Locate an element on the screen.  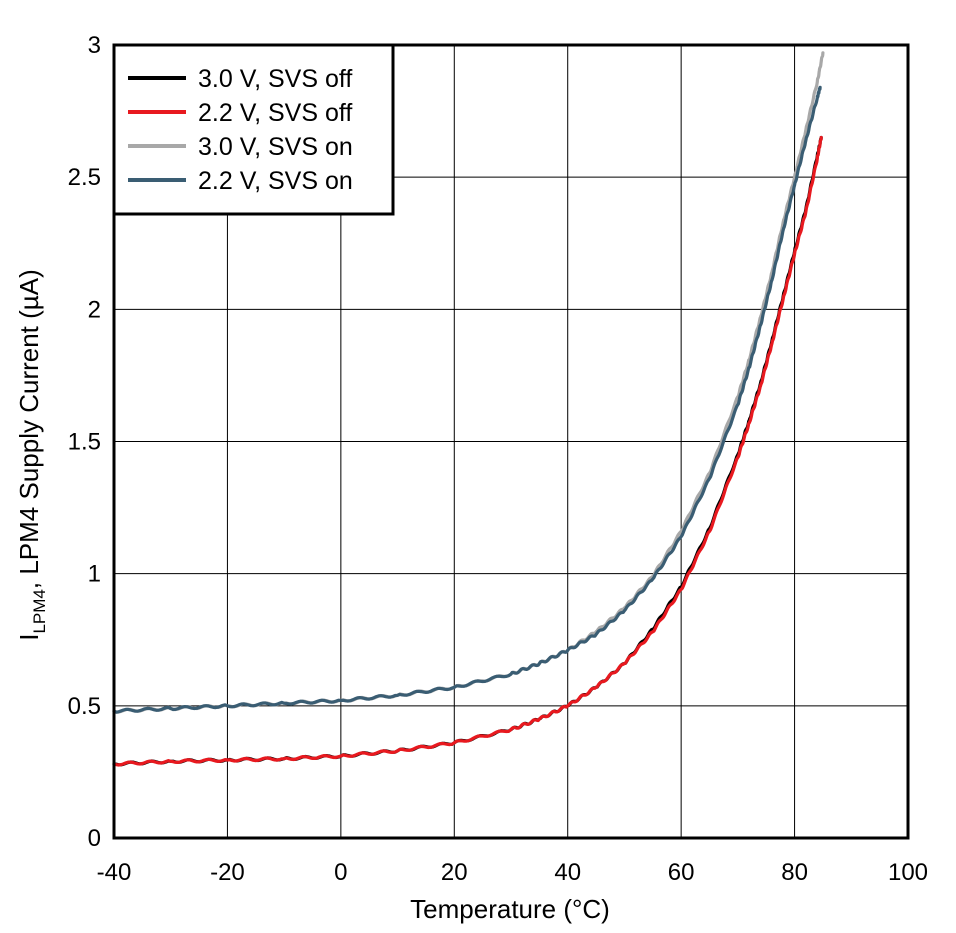
y-axis-title-rest: , LPM4 Supply Current (µA) is located at coordinates (29, 429).